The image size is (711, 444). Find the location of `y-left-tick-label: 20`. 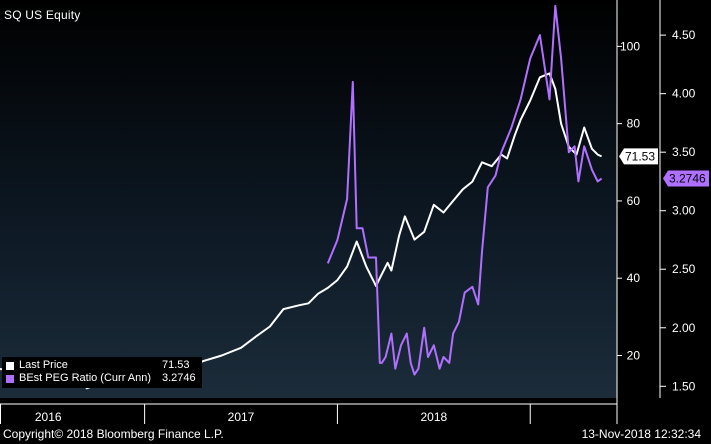

y-left-tick-label: 20 is located at coordinates (634, 355).